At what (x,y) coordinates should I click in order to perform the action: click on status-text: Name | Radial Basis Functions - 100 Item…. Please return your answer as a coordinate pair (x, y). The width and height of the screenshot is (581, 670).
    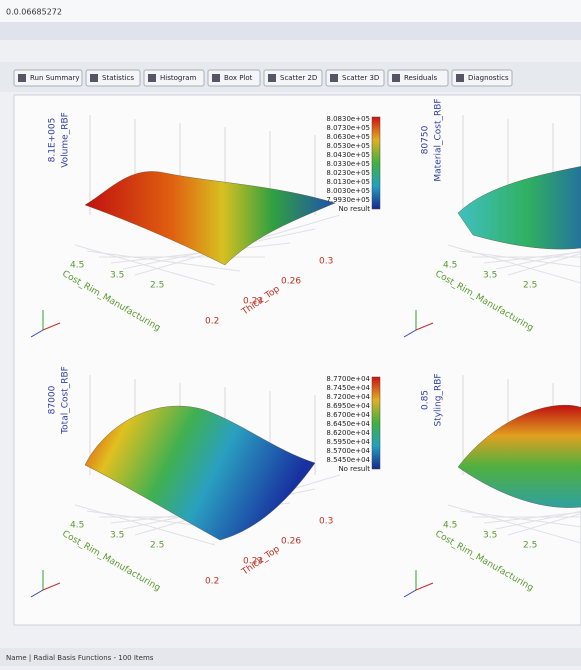
    Looking at the image, I should click on (80, 658).